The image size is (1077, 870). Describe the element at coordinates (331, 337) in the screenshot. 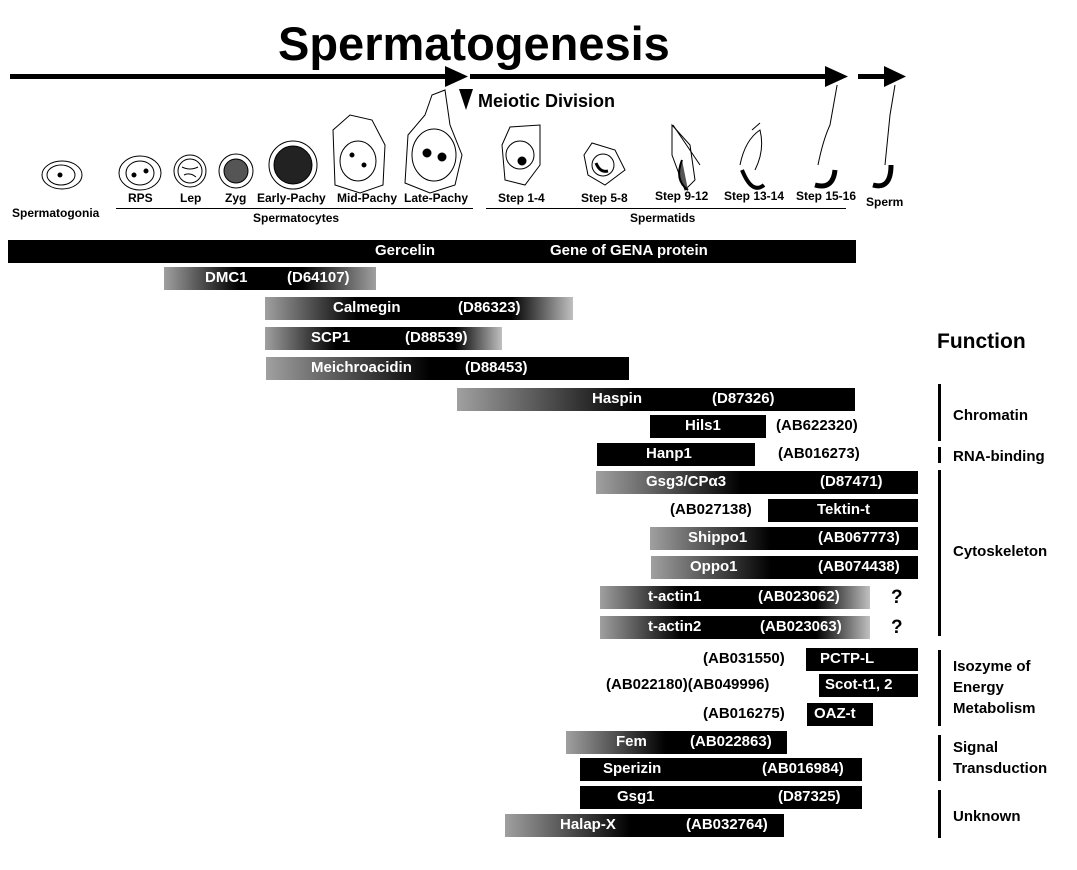

I see `gene-name: SCP1` at that location.